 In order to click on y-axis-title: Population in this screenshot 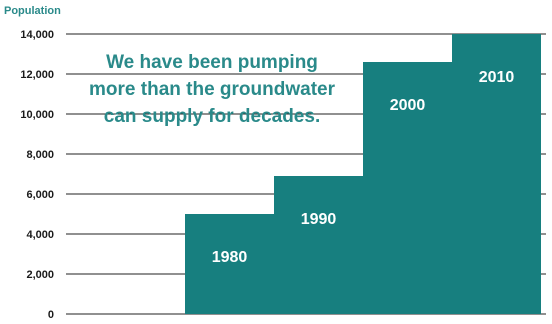, I will do `click(32, 11)`.